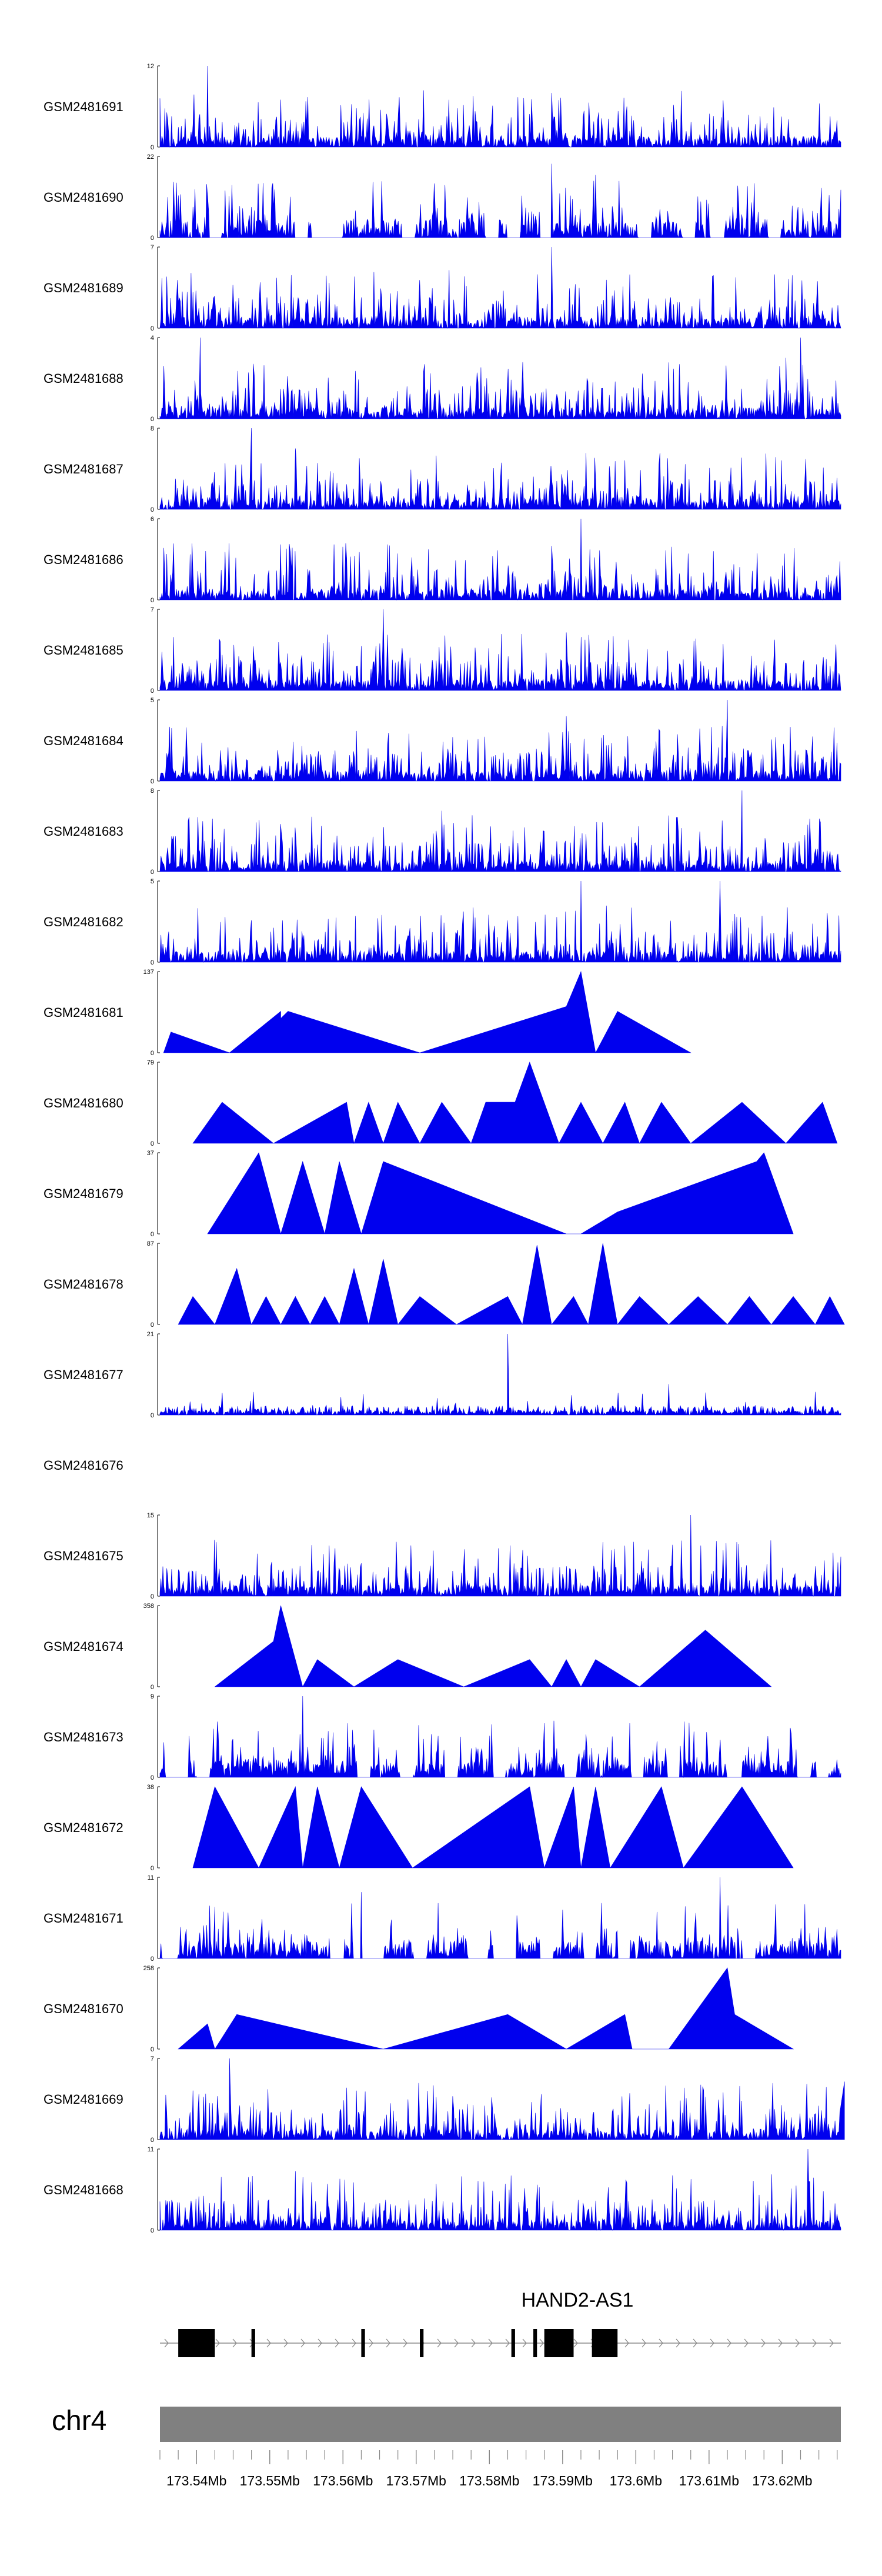 Image resolution: width=882 pixels, height=2576 pixels. I want to click on track-GSM2481668: GSM2481668 11 0, so click(442, 2190).